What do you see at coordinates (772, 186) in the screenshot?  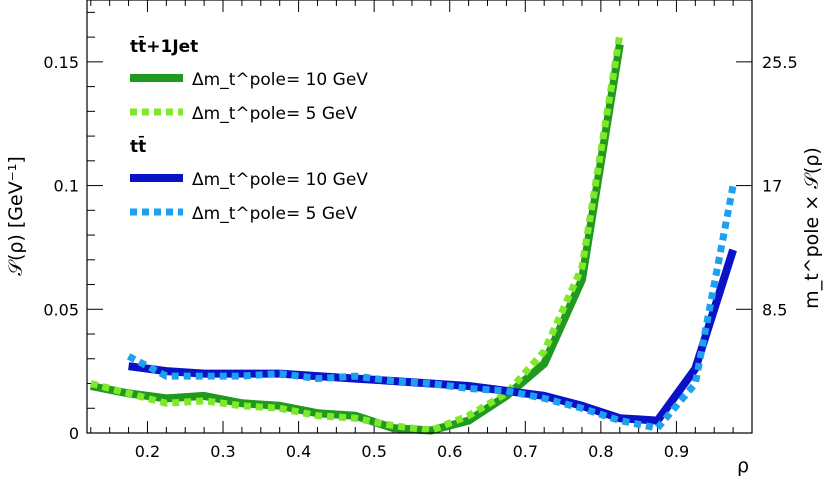 I see `y-right-tick-label: 17` at bounding box center [772, 186].